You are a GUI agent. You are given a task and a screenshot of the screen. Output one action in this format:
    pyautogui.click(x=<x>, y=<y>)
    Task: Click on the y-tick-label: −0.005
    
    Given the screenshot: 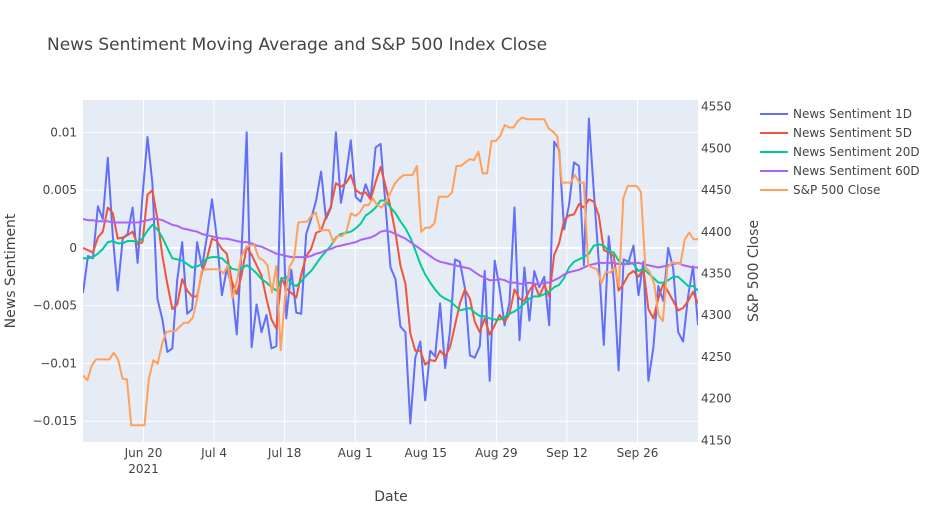 What is the action you would take?
    pyautogui.click(x=55, y=306)
    